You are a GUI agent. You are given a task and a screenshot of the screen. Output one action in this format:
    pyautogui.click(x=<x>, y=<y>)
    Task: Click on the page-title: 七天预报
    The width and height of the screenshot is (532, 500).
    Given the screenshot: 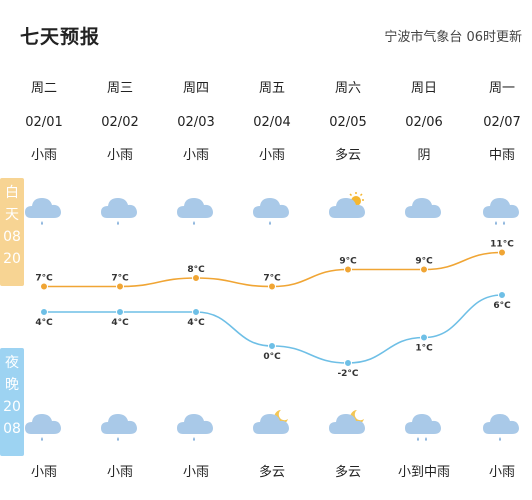 What is the action you would take?
    pyautogui.click(x=60, y=37)
    